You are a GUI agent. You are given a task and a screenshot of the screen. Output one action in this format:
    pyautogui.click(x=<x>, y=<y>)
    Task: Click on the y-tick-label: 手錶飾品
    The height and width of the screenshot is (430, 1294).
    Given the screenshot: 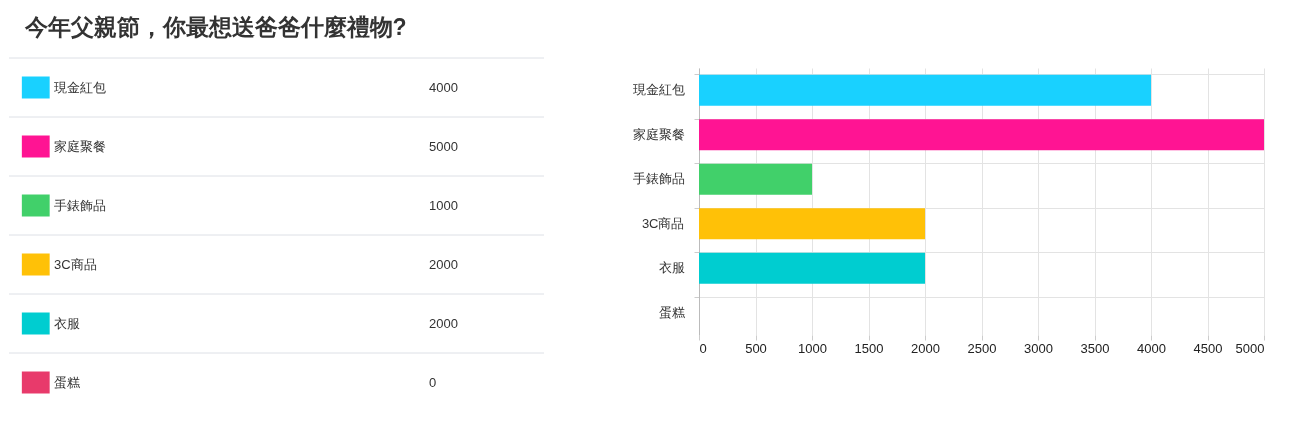 What is the action you would take?
    pyautogui.click(x=658, y=179)
    